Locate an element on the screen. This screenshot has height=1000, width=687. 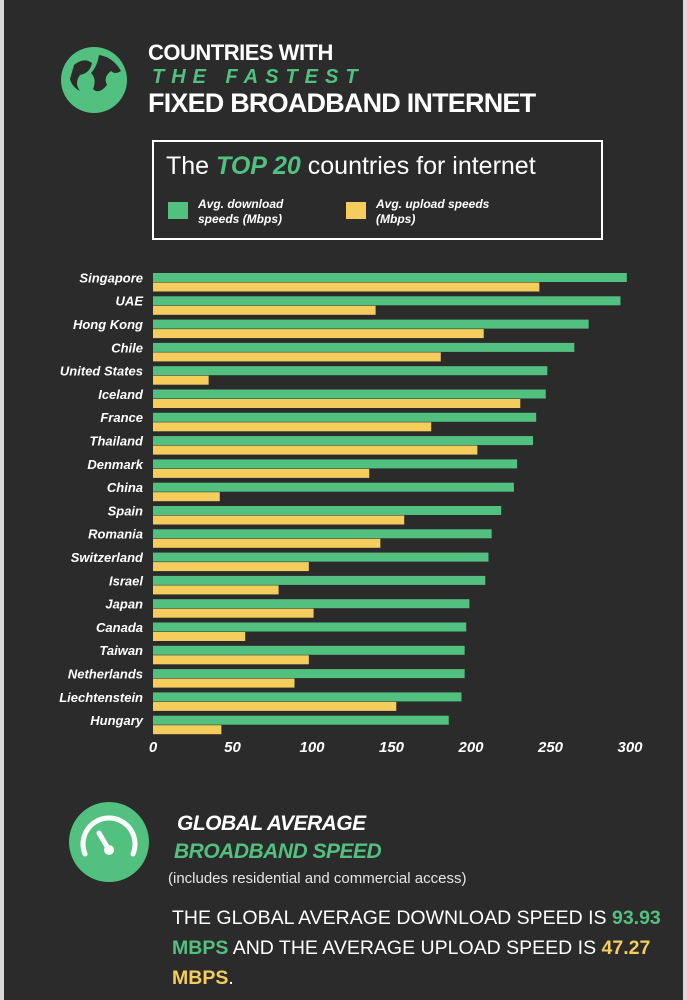
x-tick-label: 0 is located at coordinates (153, 747).